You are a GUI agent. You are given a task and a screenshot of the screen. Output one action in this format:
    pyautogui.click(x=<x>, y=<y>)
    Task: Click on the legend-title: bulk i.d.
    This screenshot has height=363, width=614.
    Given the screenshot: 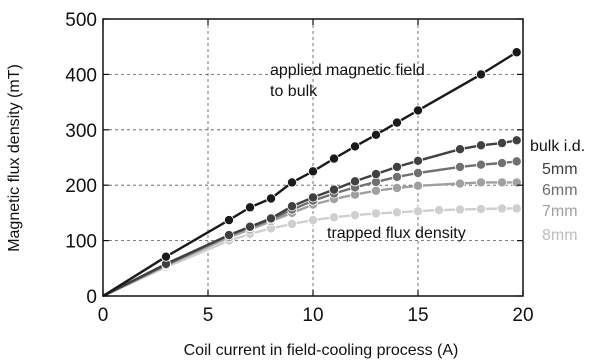 What is the action you would take?
    pyautogui.click(x=557, y=146)
    